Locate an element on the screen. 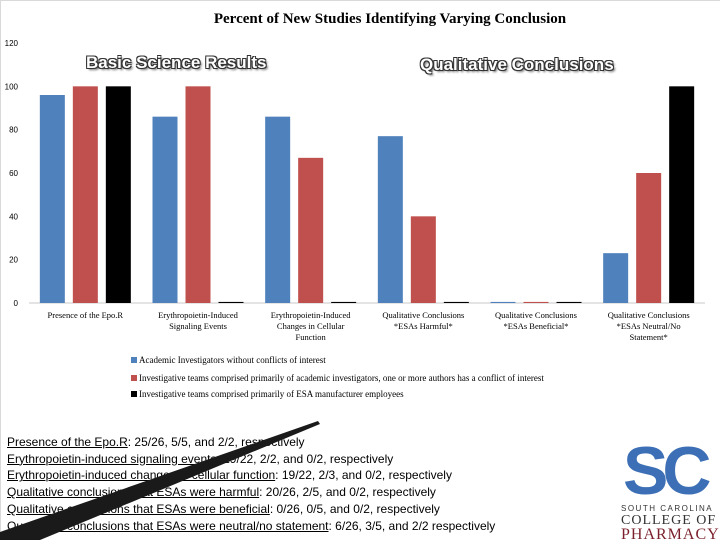 The image size is (720, 544). y-tick-label: 120 is located at coordinates (12, 43).